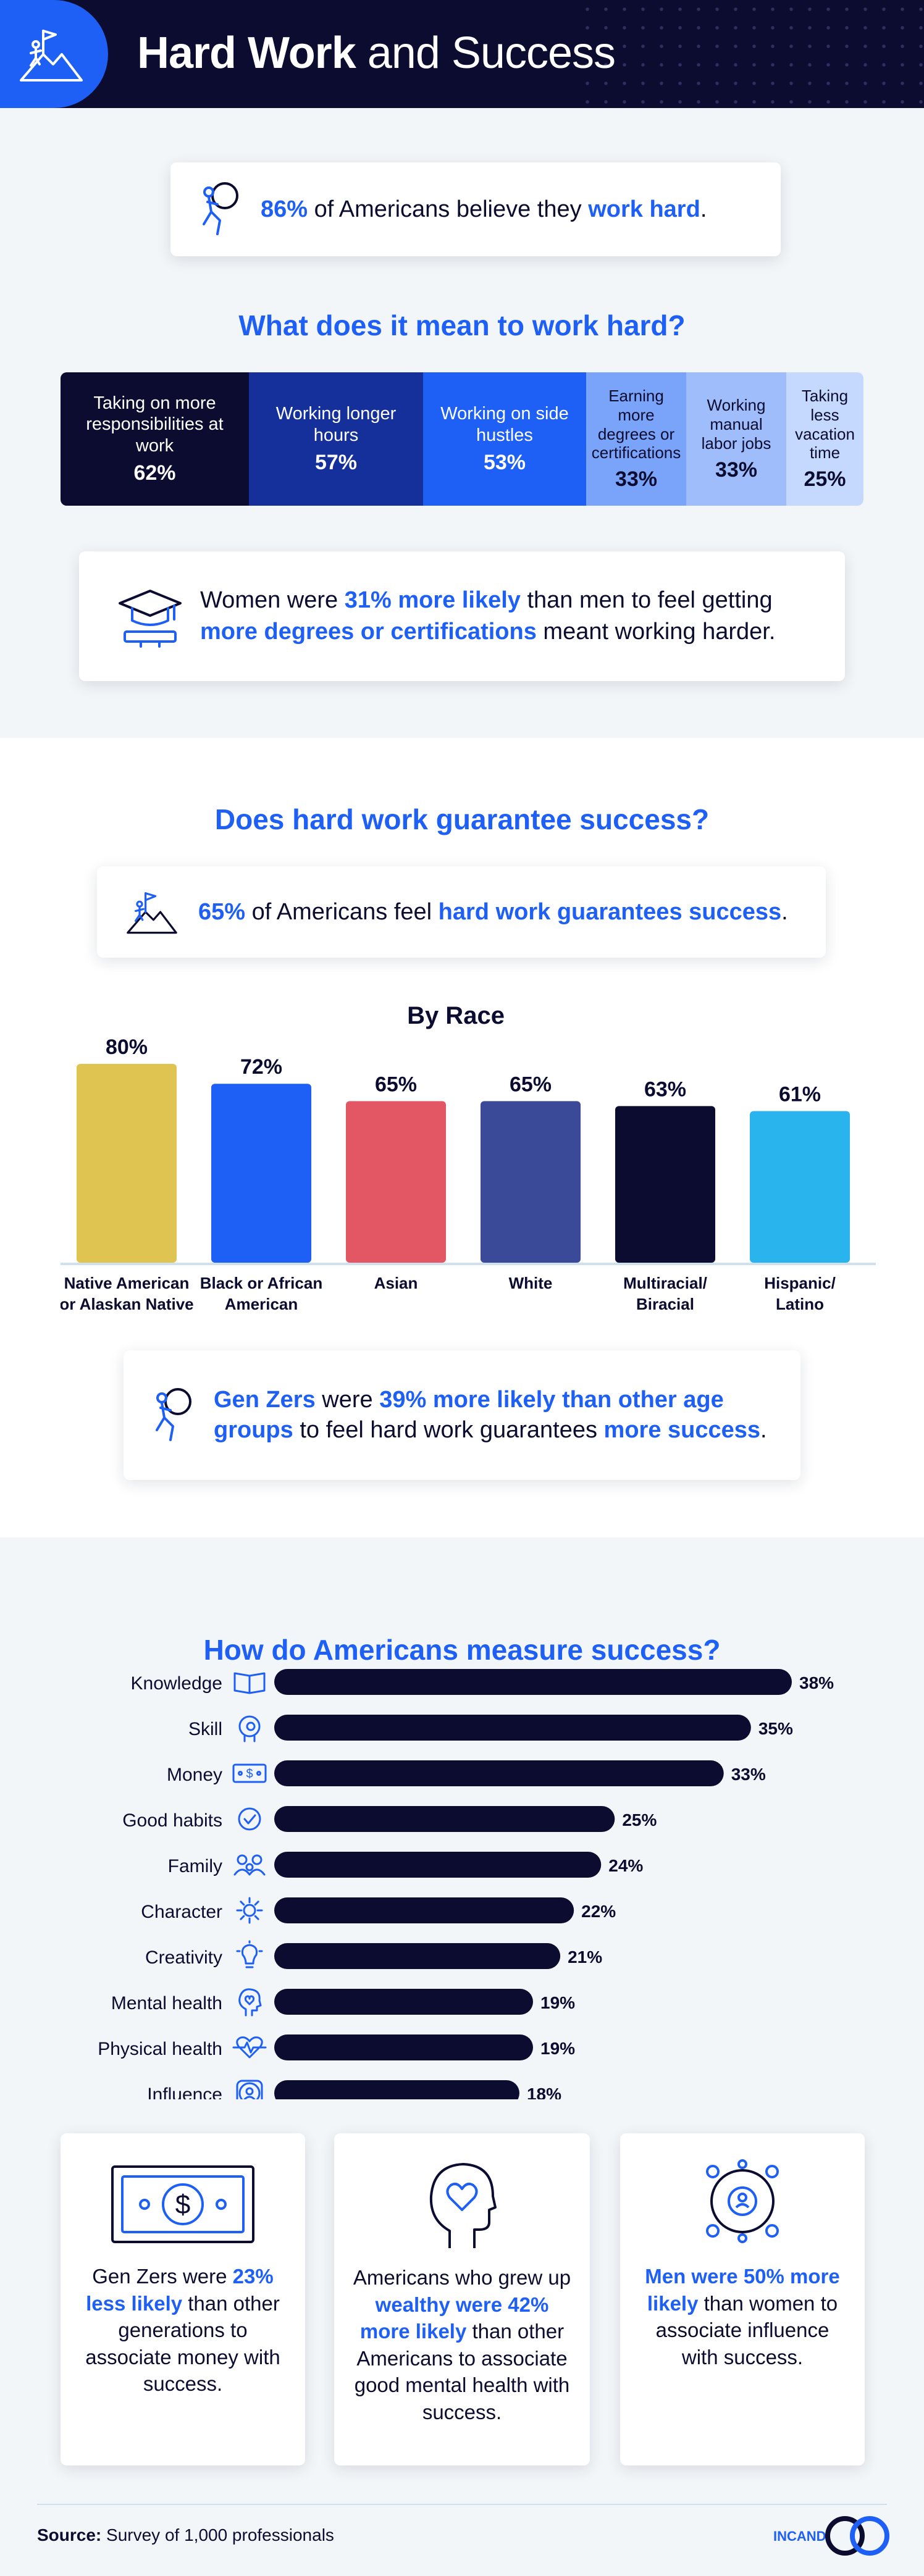 The image size is (924, 2576). I want to click on race-category-label: Asian, so click(396, 1283).